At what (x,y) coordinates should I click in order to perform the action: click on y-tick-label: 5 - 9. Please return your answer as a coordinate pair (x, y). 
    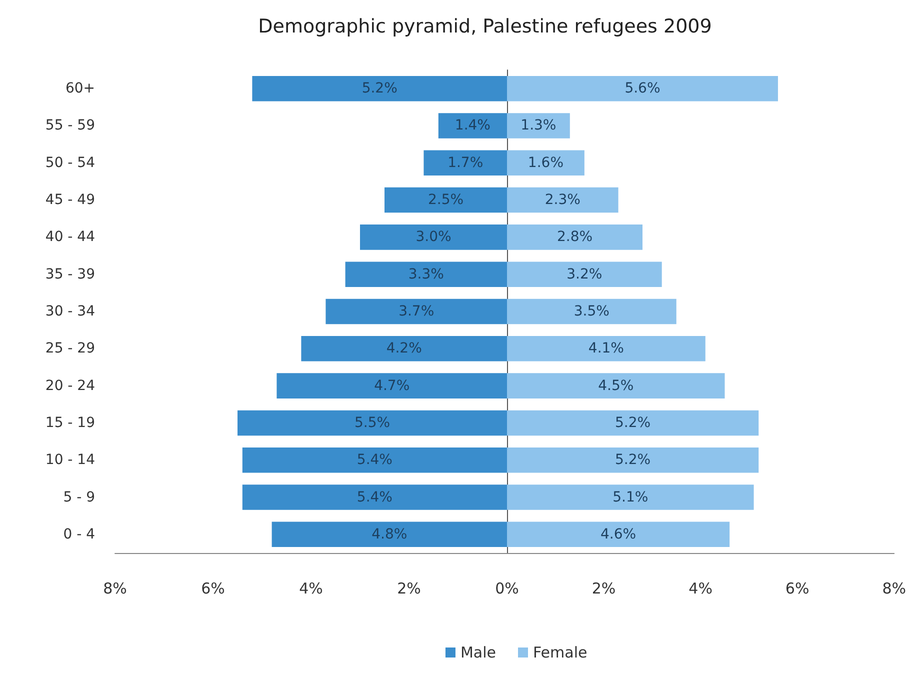
    Looking at the image, I should click on (79, 497).